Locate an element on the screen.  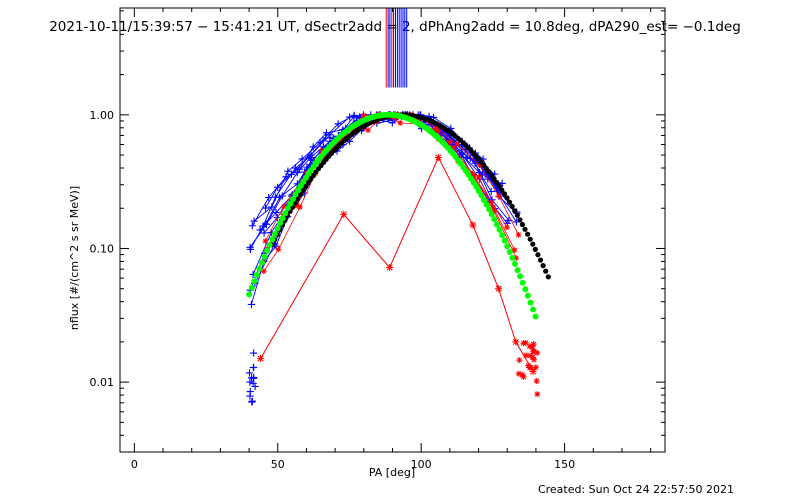
x-tick-label: 100 is located at coordinates (421, 464).